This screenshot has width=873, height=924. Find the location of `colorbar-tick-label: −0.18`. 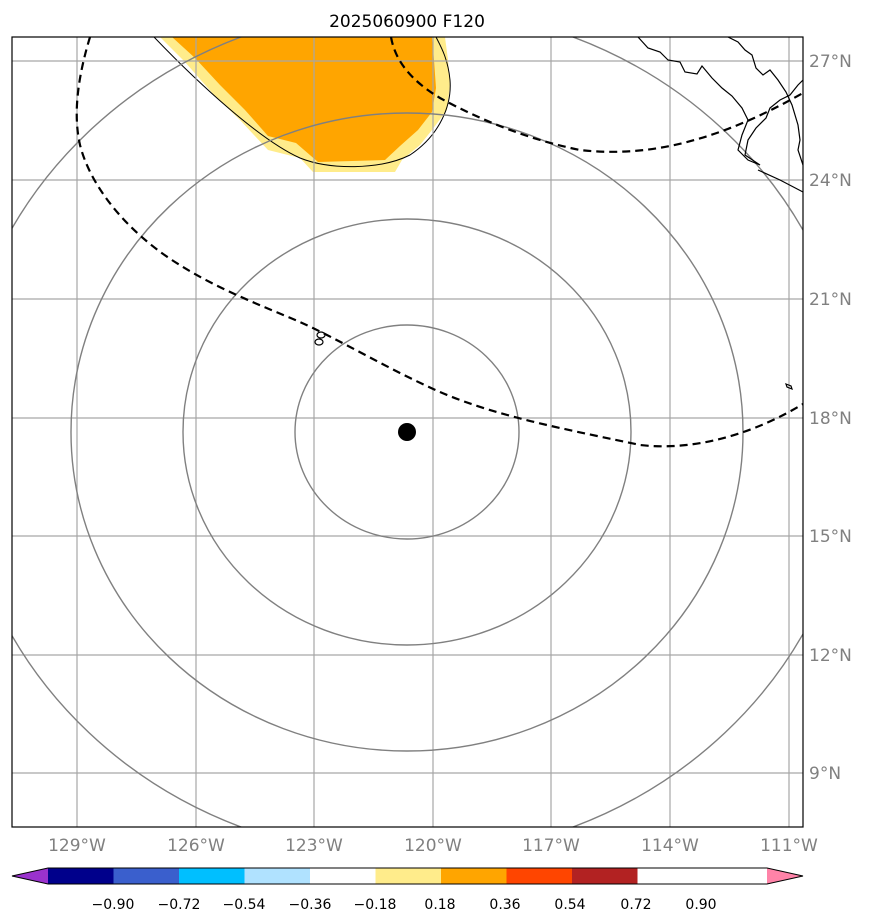

colorbar-tick-label: −0.18 is located at coordinates (375, 905).